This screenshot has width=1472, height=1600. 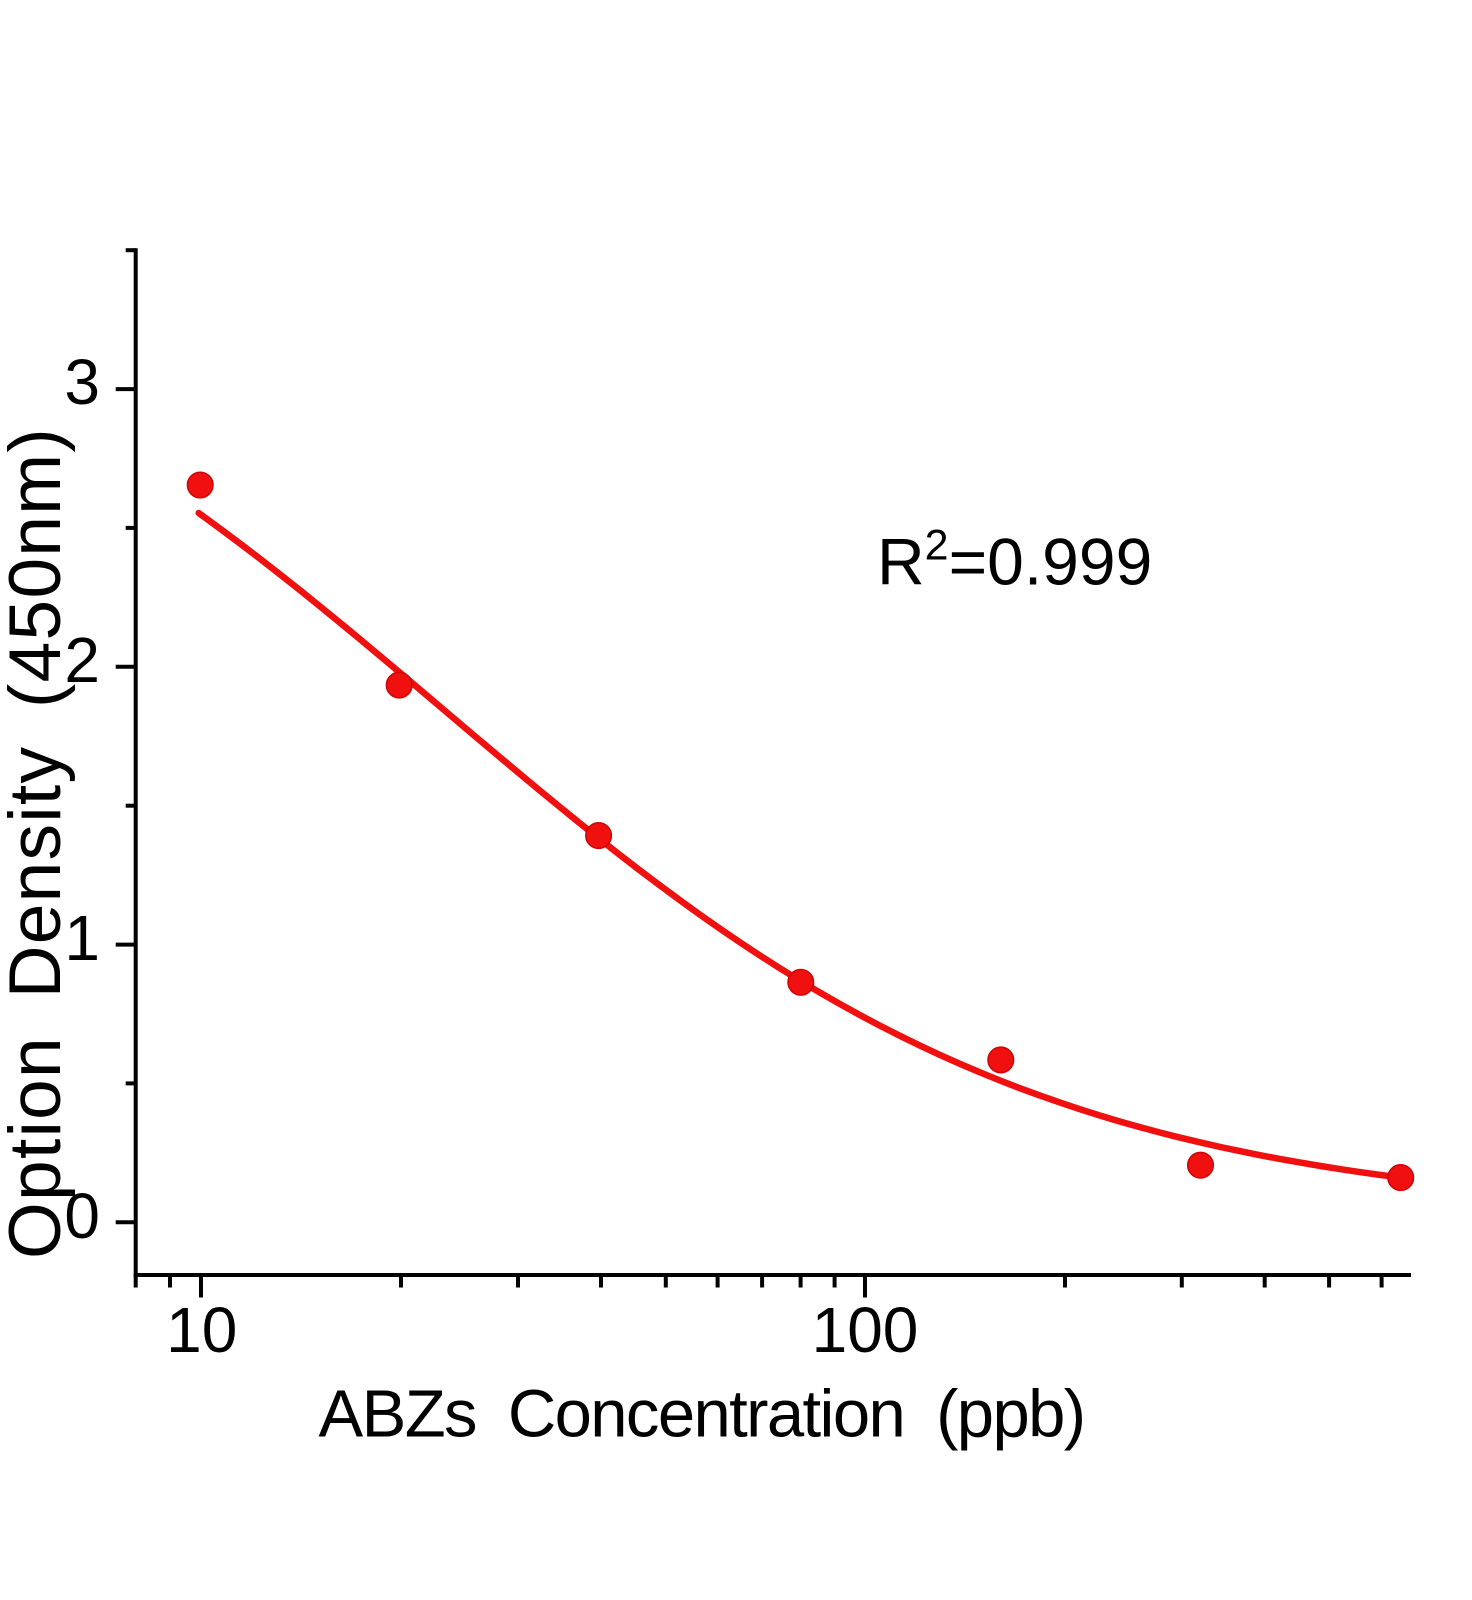 I want to click on svg-text: 1, so click(x=82, y=938).